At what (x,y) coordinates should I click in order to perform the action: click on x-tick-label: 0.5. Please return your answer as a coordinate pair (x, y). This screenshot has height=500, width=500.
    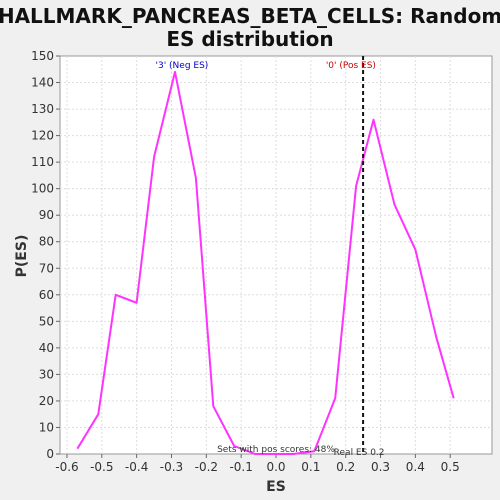
    Looking at the image, I should click on (450, 467).